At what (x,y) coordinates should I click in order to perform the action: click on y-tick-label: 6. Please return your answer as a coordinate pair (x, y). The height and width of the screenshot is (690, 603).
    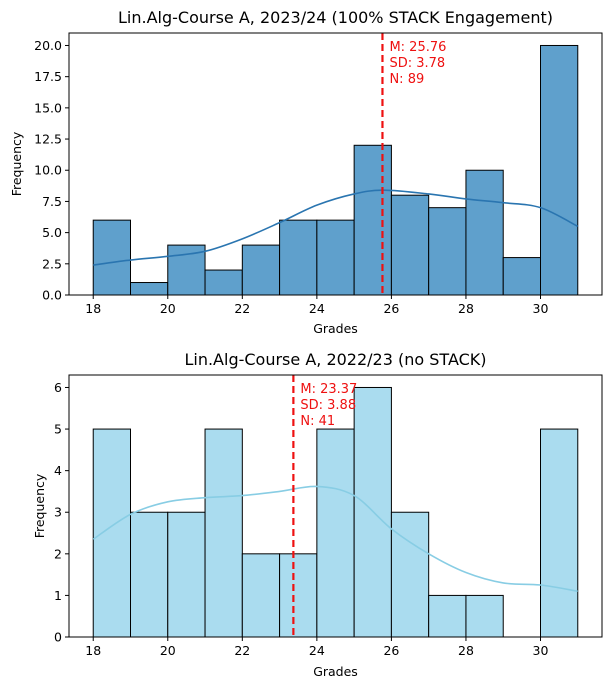
    Looking at the image, I should click on (58, 387).